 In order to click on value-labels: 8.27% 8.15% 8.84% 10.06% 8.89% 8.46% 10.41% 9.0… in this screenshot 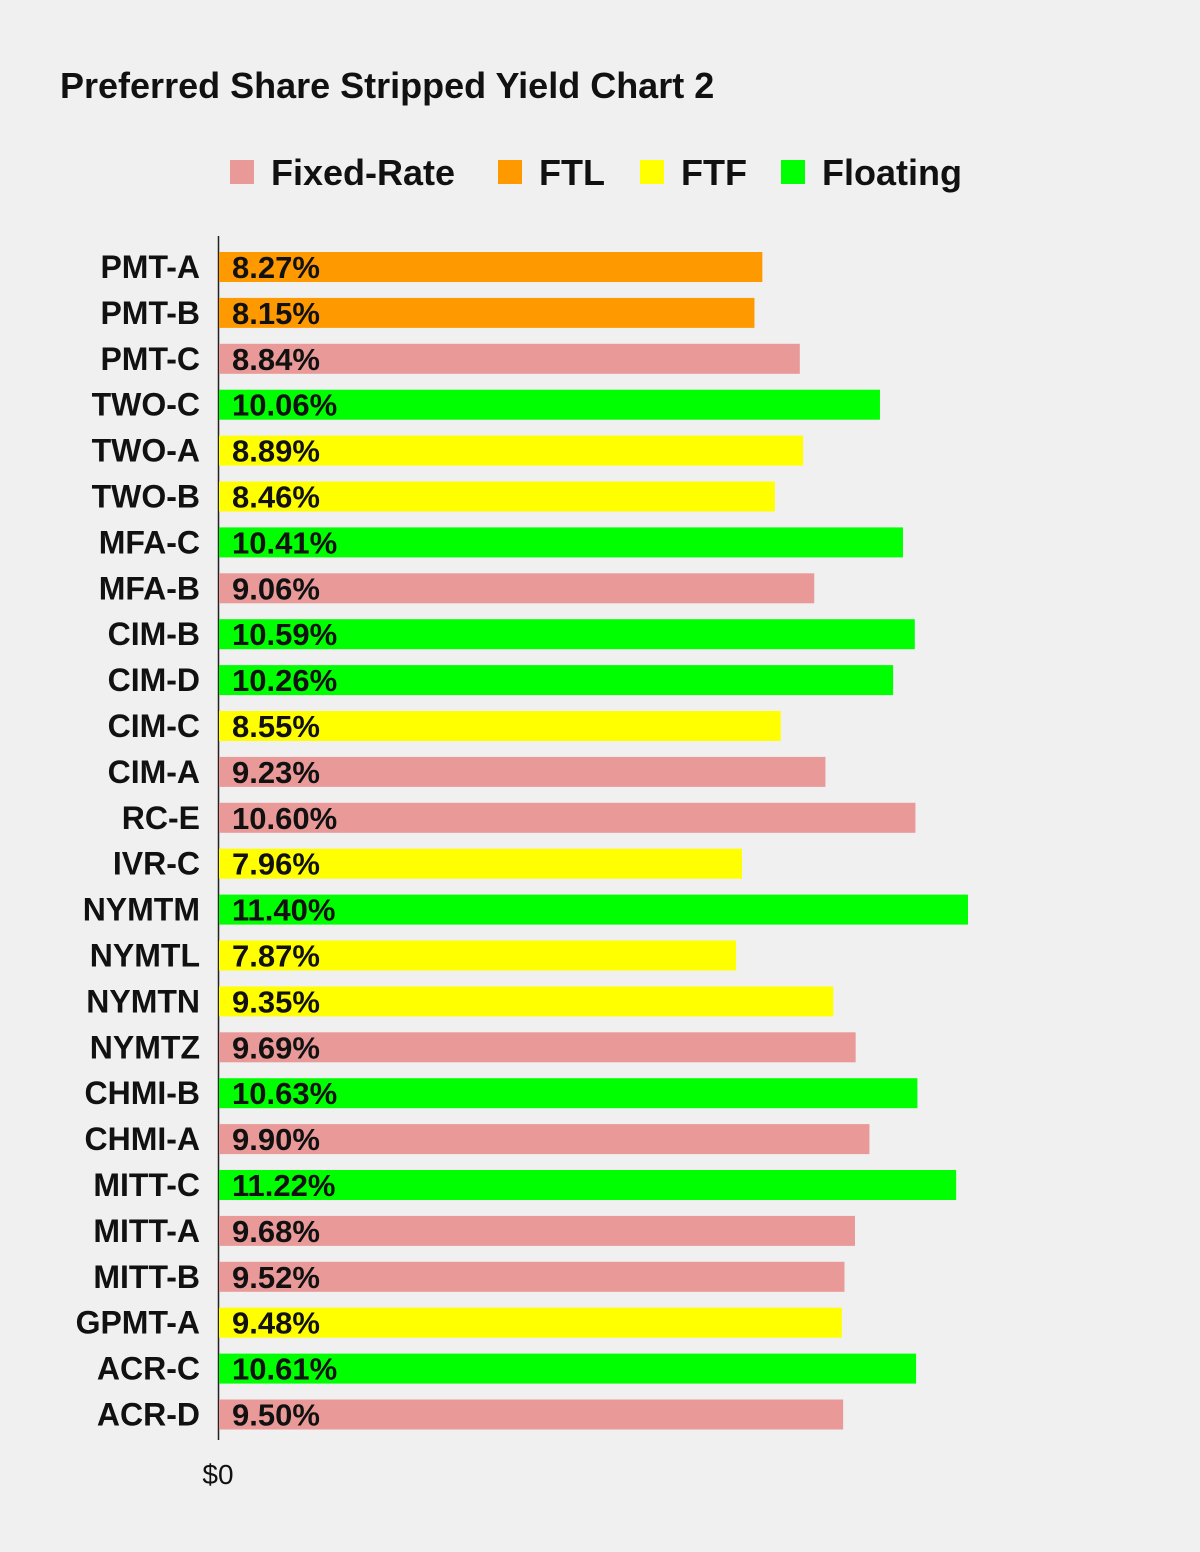, I will do `click(285, 842)`.